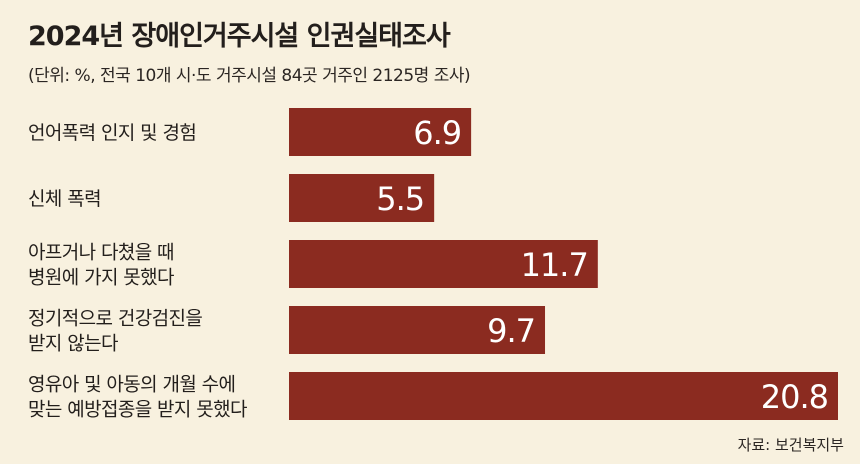 Image resolution: width=860 pixels, height=464 pixels. Describe the element at coordinates (554, 265) in the screenshot. I see `bar-value-label-2: 11.7` at that location.